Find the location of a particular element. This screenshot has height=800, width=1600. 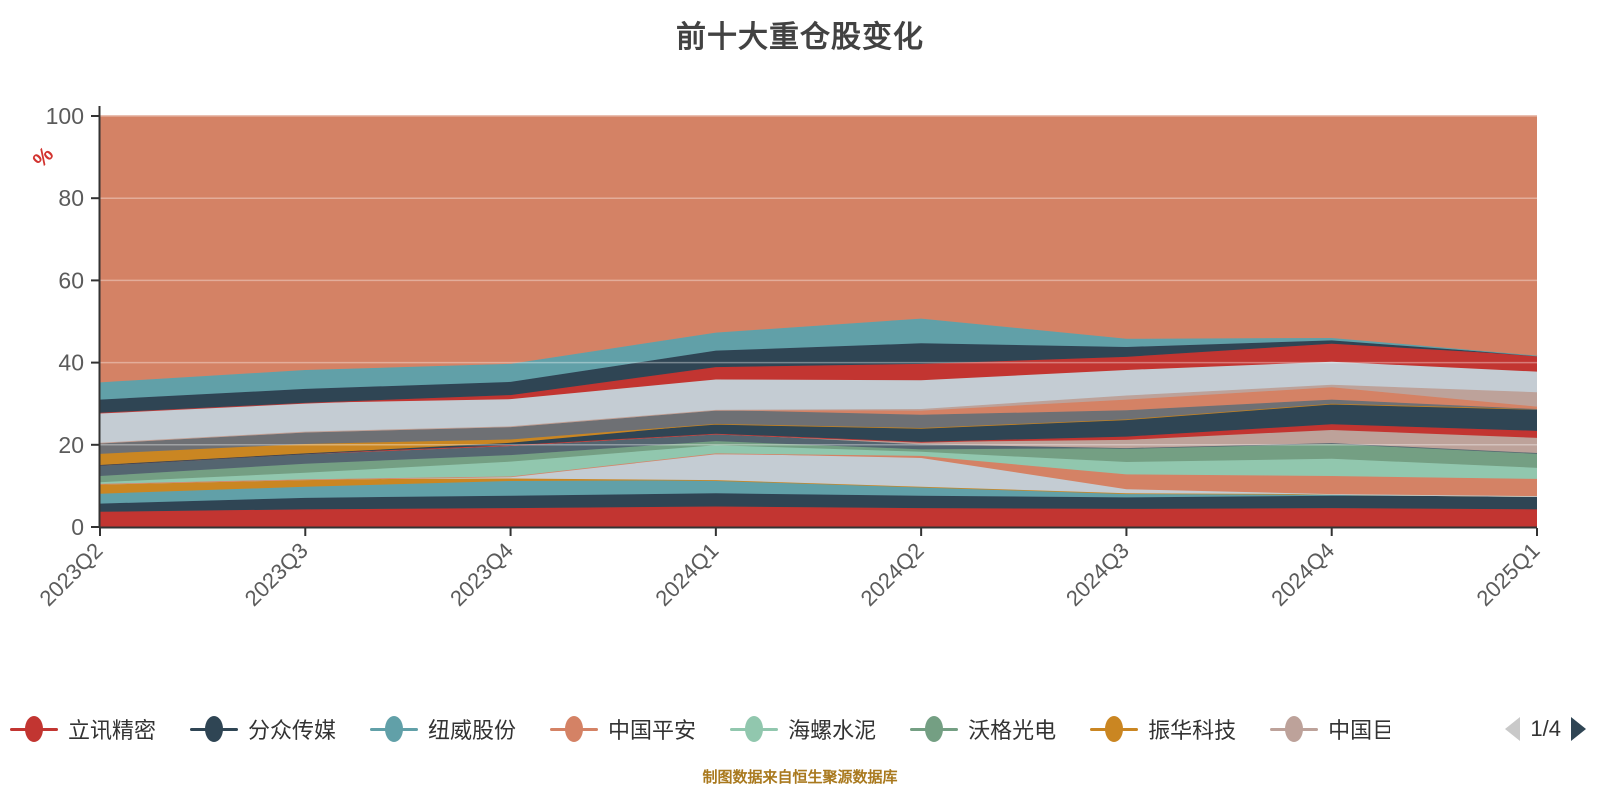

x-tick-label-2025Q1: 2025Q1 is located at coordinates (1507, 574).